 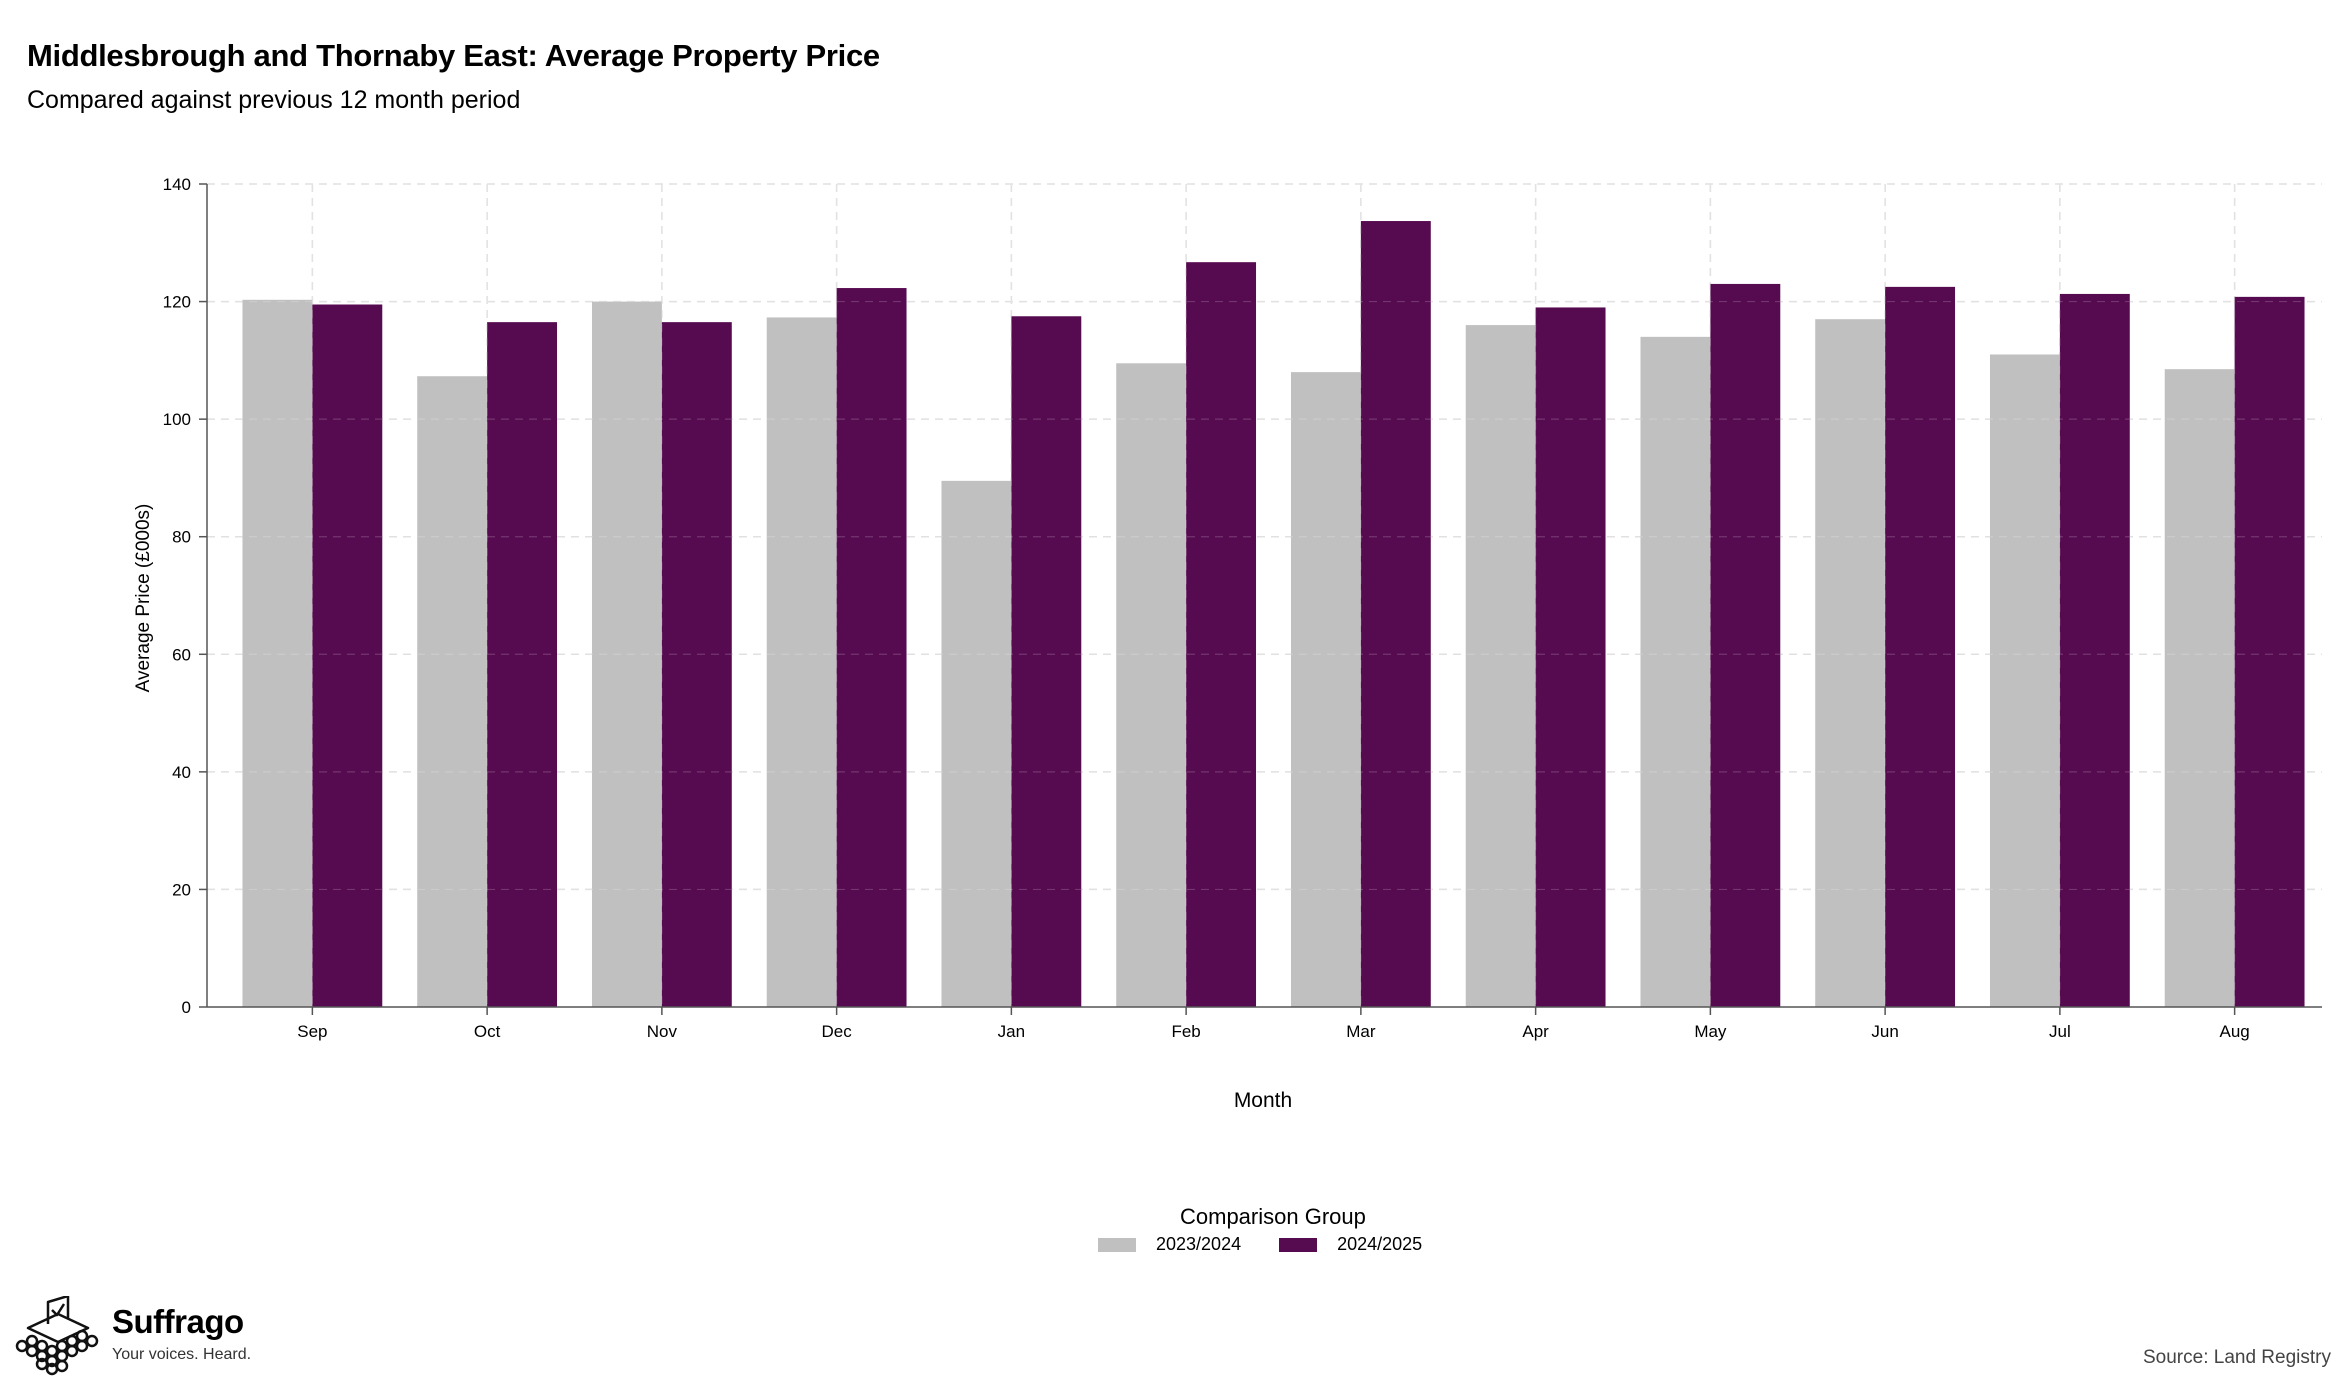 I want to click on x-tick-label: Oct, so click(x=487, y=1031).